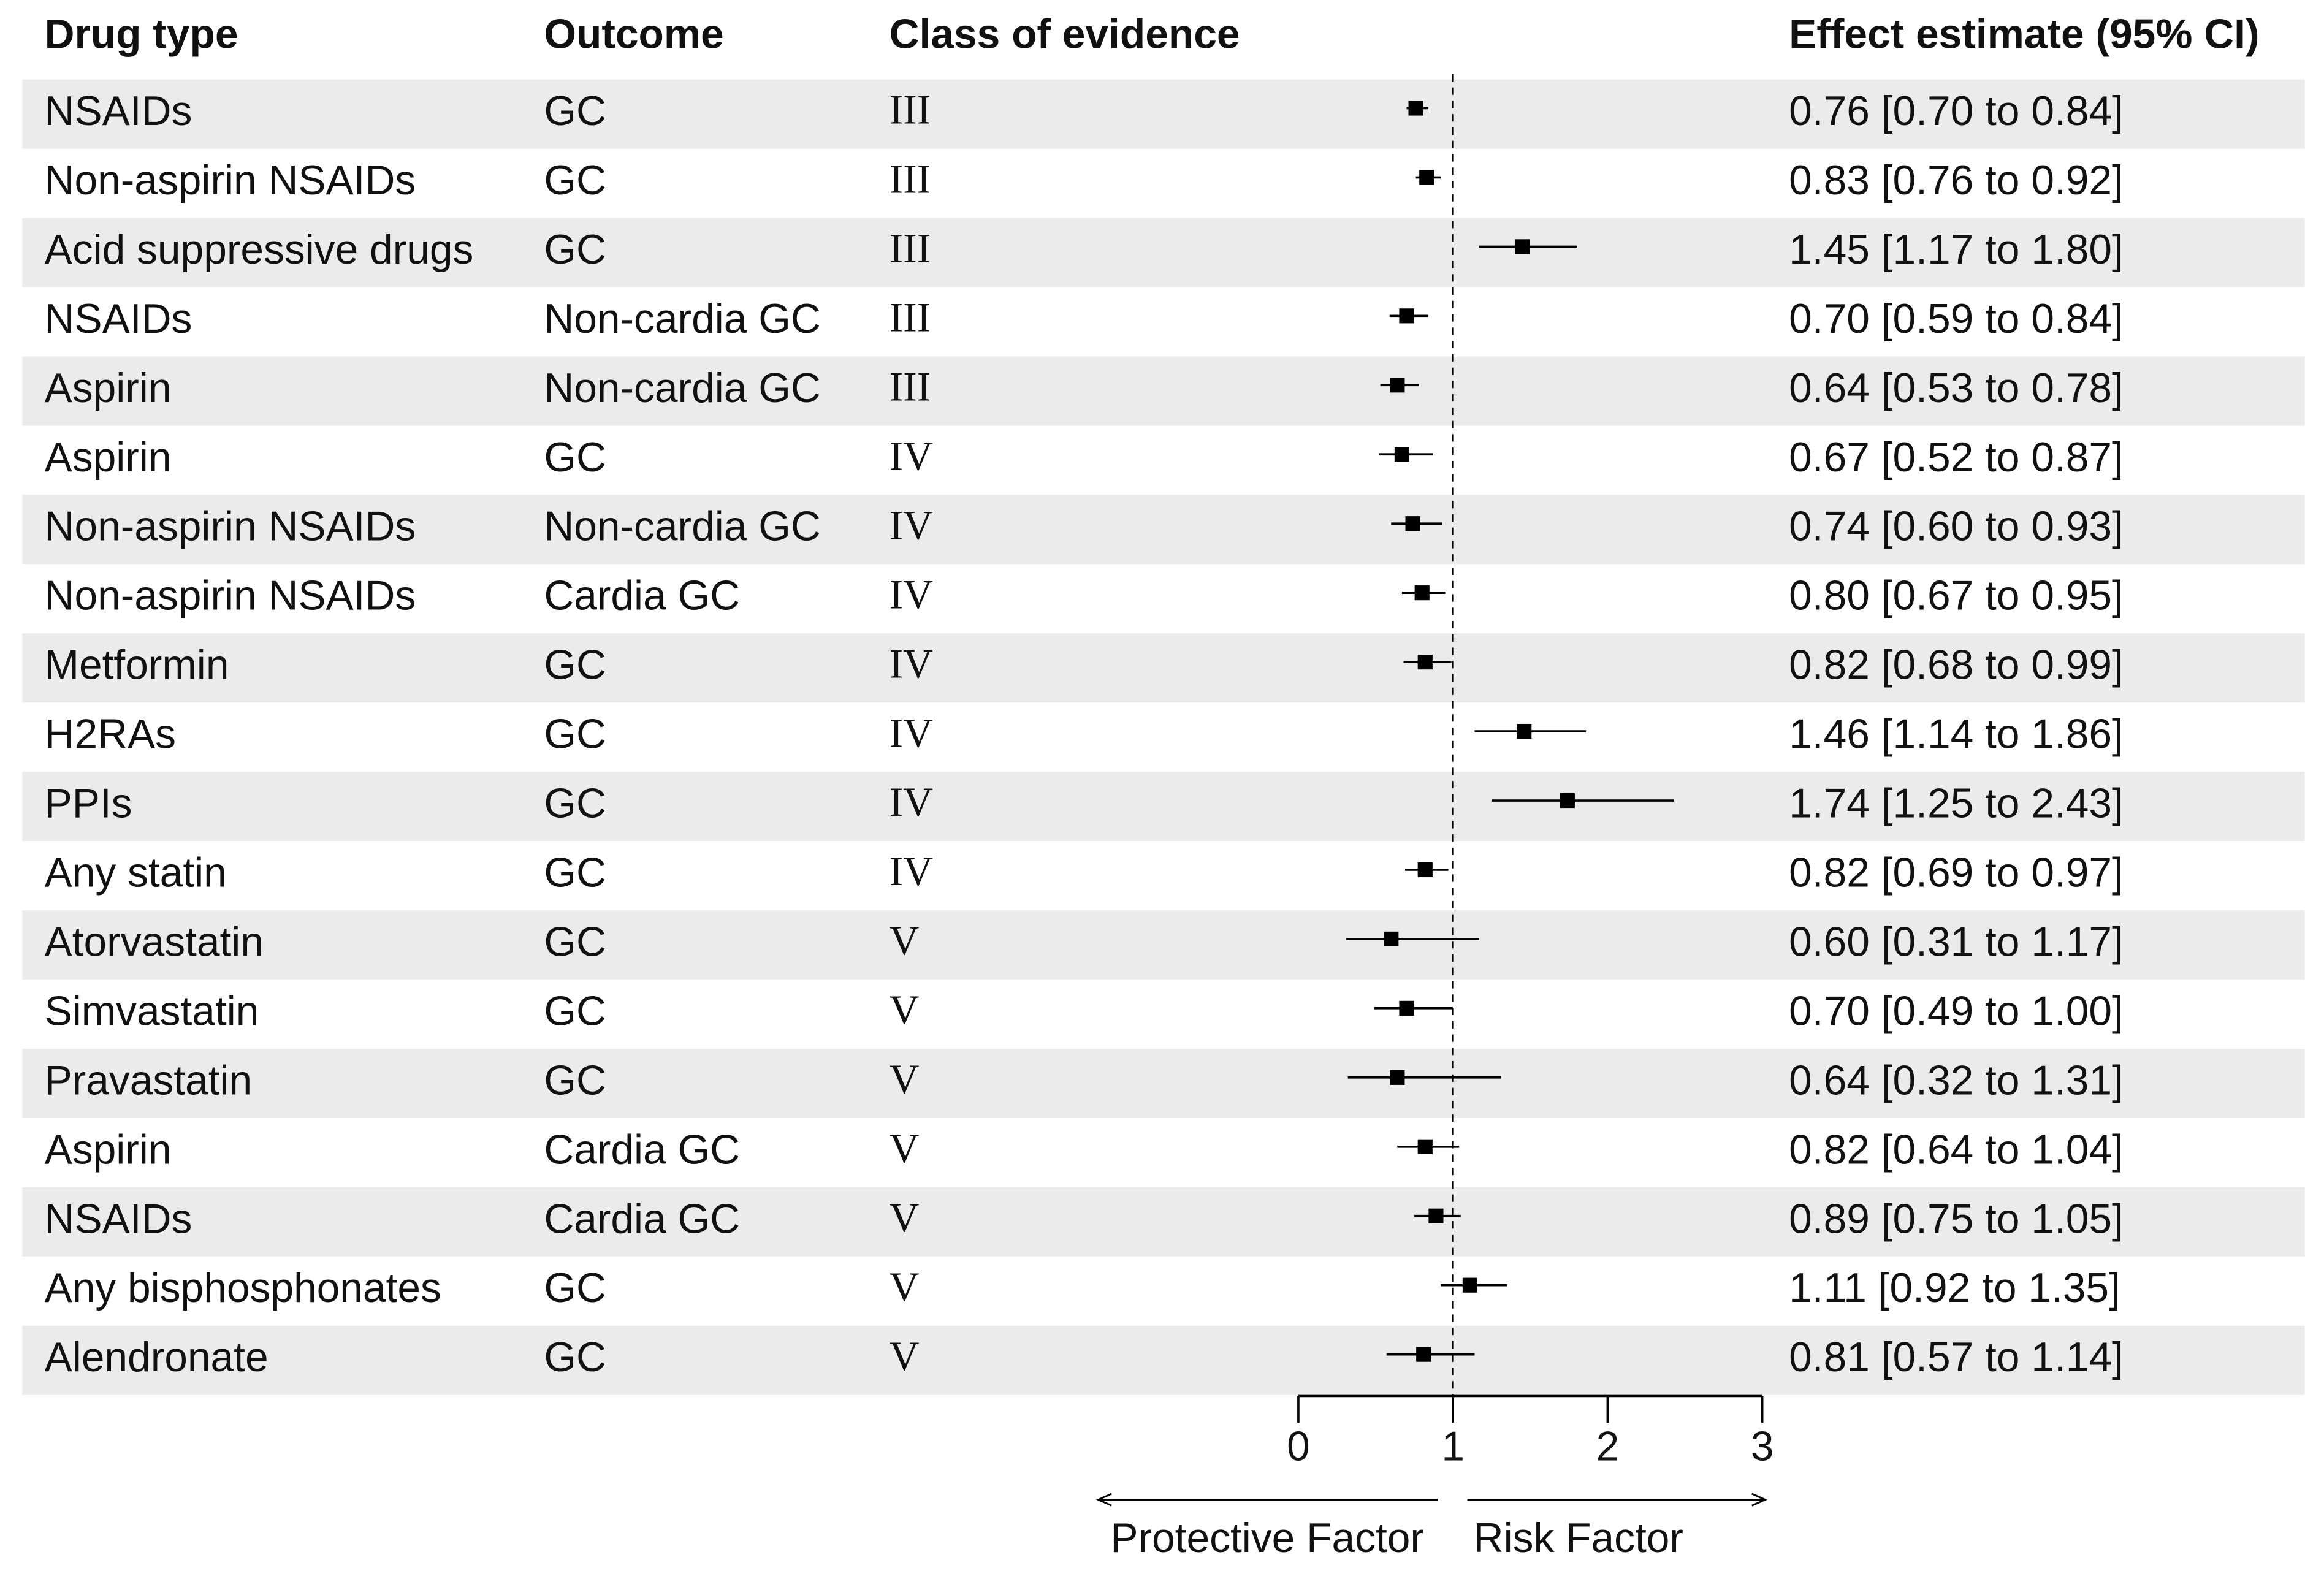 Image resolution: width=2324 pixels, height=1579 pixels. Describe the element at coordinates (259, 250) in the screenshot. I see `drug-type: Acid suppressive drugs` at that location.